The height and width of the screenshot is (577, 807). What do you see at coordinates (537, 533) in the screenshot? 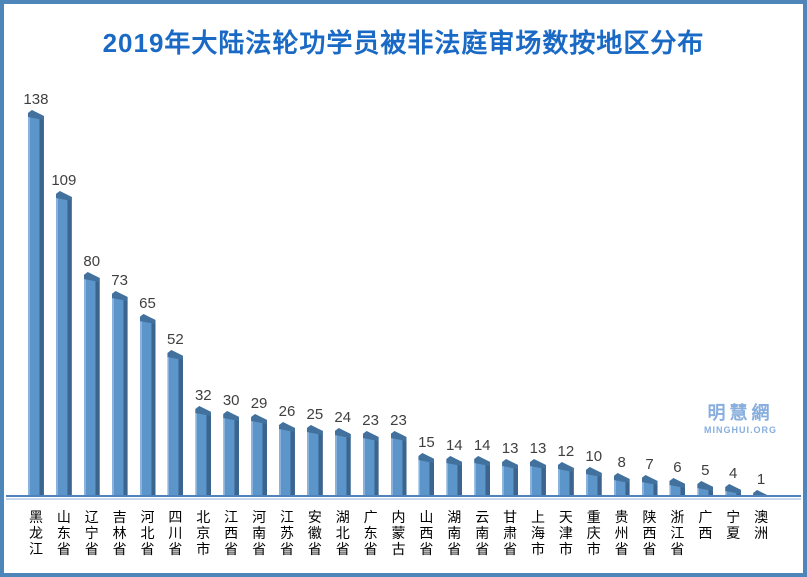
I see `category-label: 上海市` at bounding box center [537, 533].